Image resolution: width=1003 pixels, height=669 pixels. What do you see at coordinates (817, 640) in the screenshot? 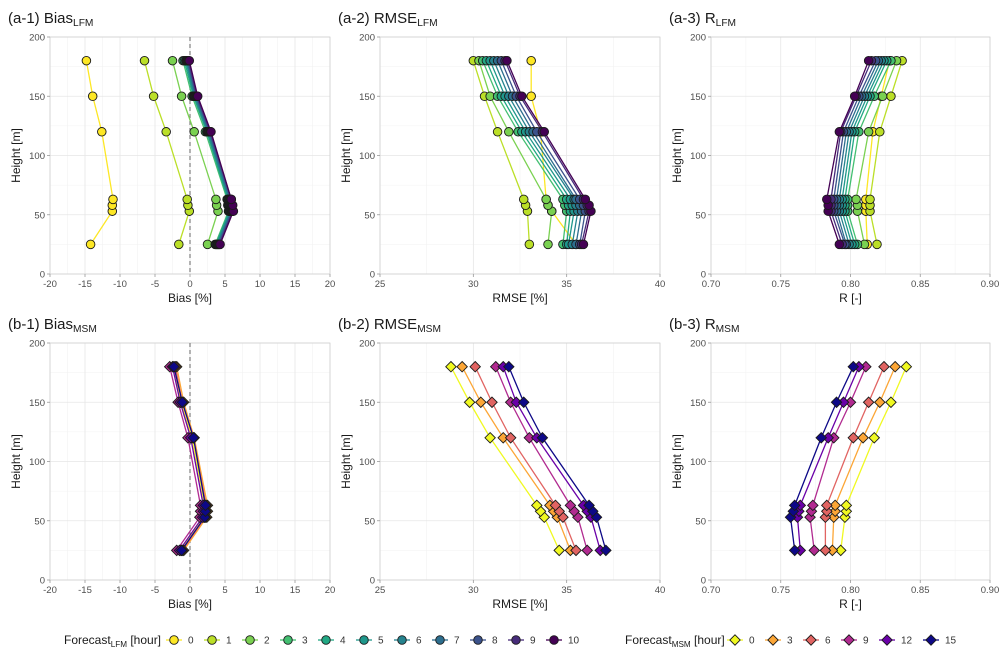
I see `legend-entry: 6` at bounding box center [817, 640].